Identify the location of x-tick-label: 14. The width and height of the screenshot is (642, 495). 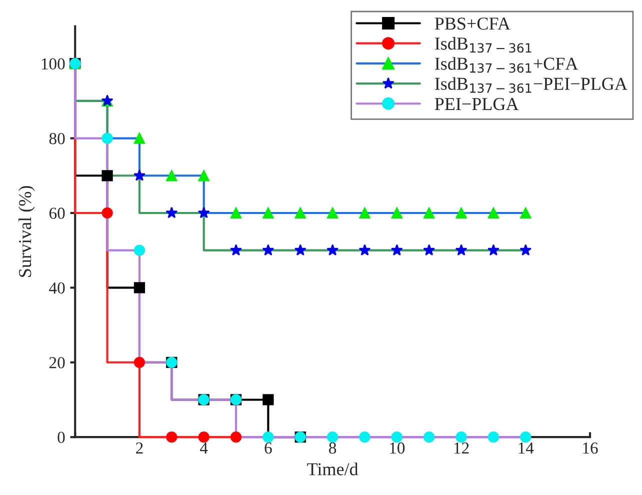
(526, 448).